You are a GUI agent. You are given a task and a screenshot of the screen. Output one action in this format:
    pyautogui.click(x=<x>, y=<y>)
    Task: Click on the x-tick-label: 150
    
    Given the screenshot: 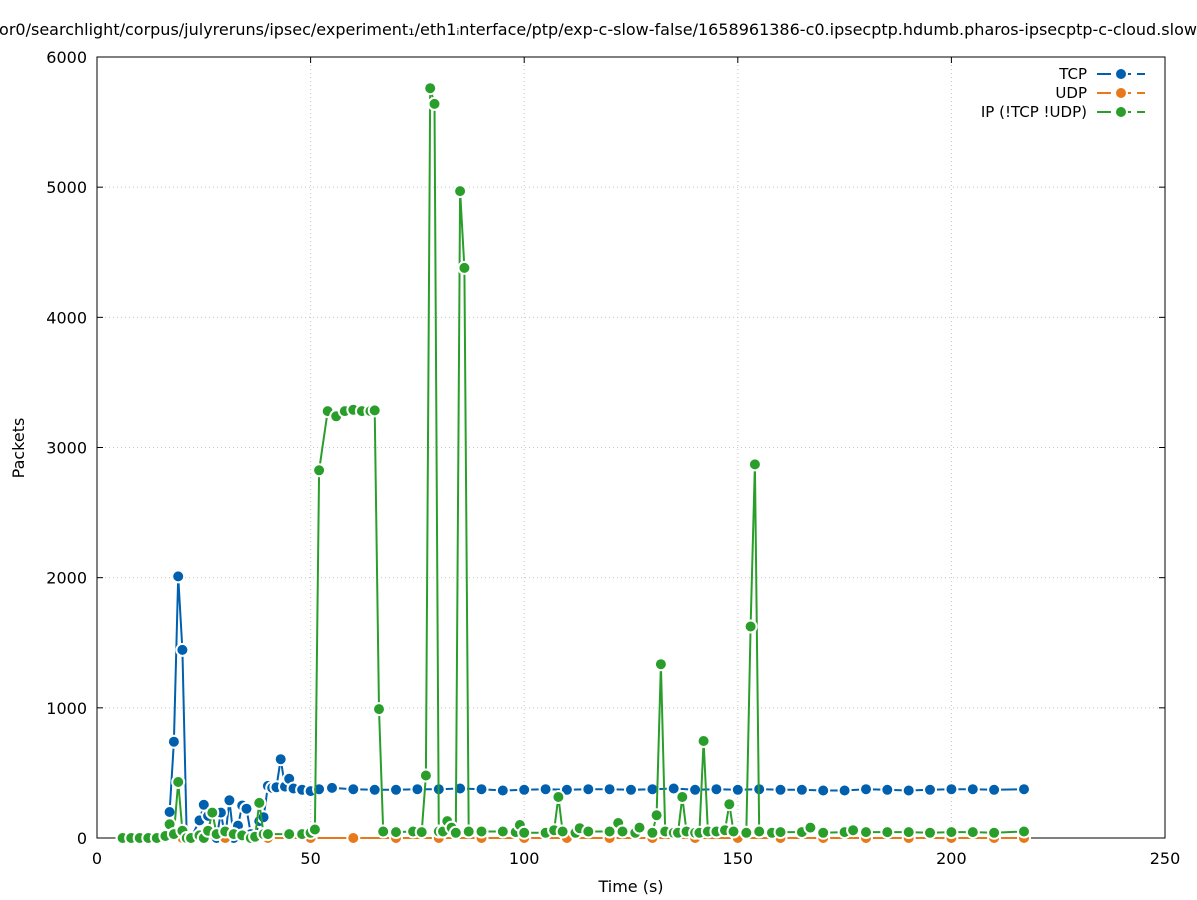 What is the action you would take?
    pyautogui.click(x=738, y=858)
    